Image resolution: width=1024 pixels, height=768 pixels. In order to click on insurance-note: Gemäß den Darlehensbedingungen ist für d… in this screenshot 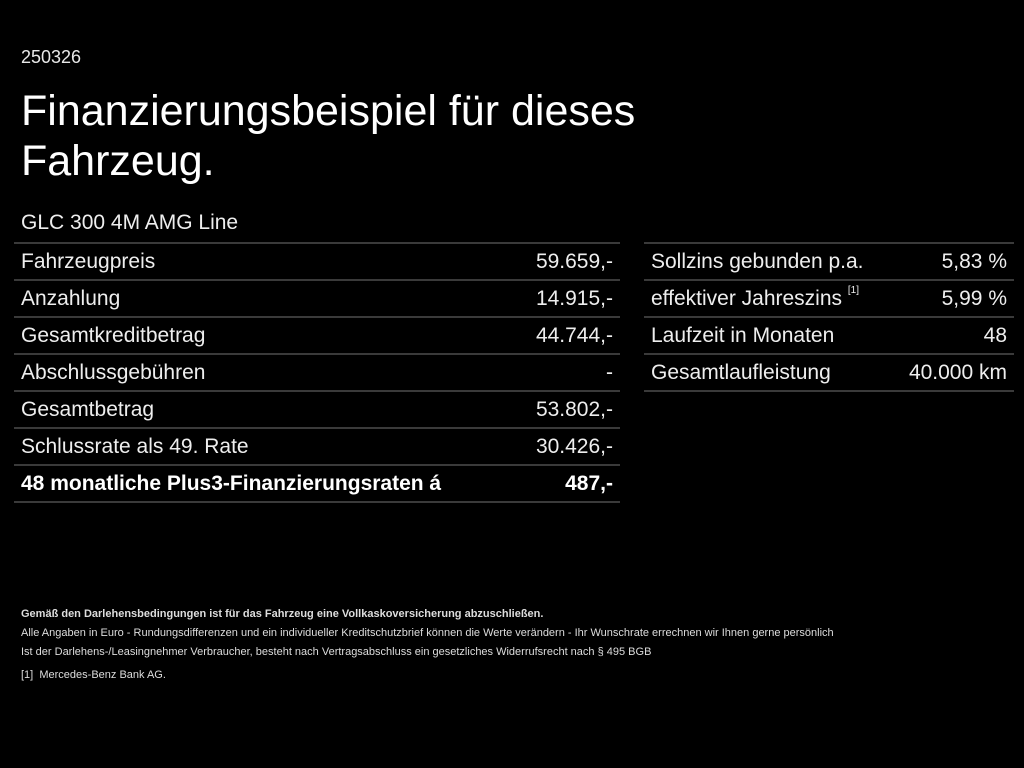, I will do `click(282, 614)`.